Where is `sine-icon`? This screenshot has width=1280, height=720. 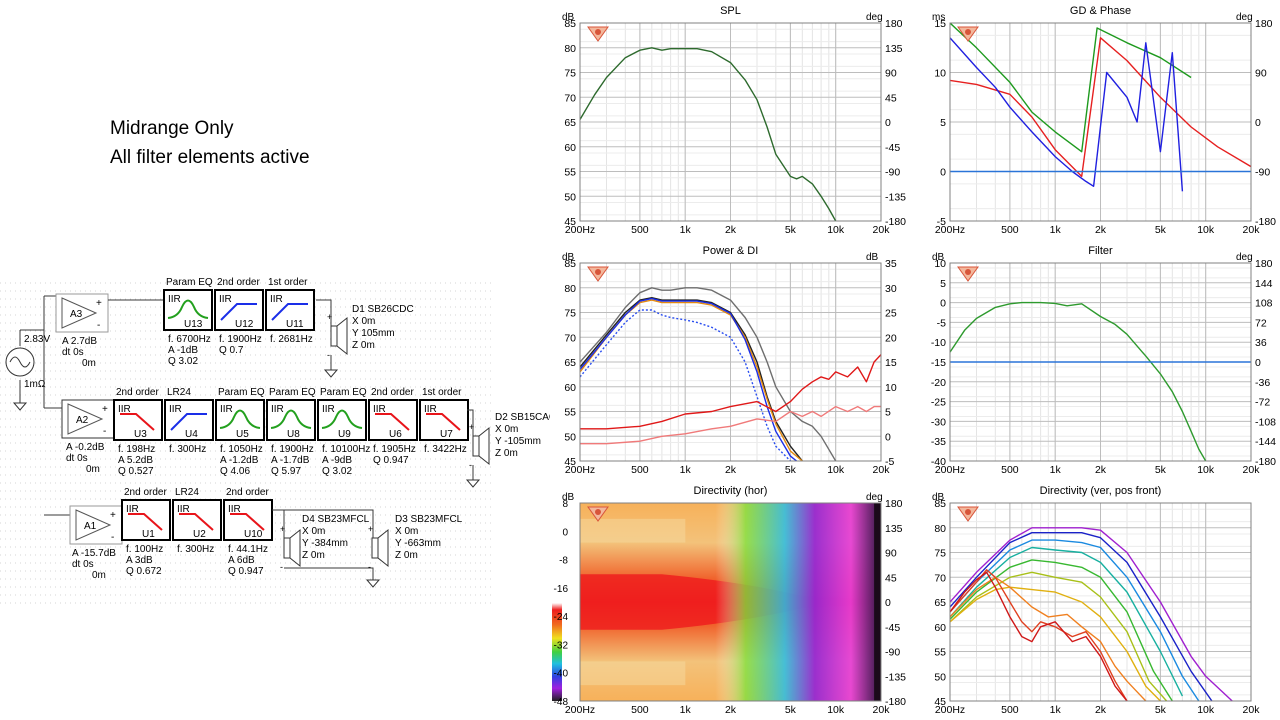 sine-icon is located at coordinates (20, 362).